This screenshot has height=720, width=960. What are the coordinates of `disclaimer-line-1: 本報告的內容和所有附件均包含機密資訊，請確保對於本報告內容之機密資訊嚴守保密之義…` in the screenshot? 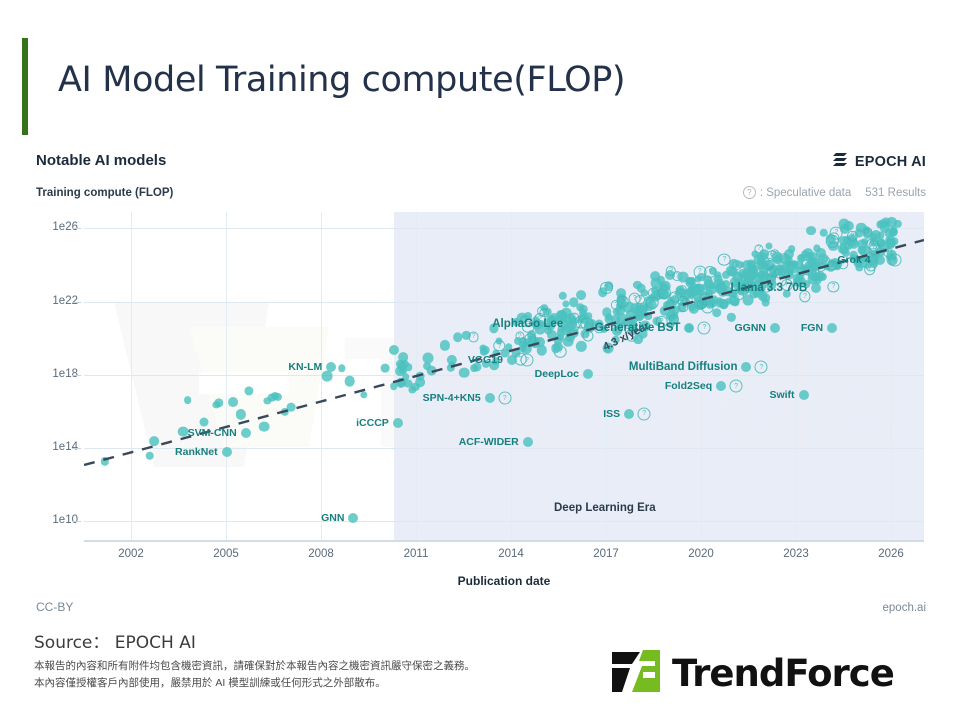 It's located at (254, 666).